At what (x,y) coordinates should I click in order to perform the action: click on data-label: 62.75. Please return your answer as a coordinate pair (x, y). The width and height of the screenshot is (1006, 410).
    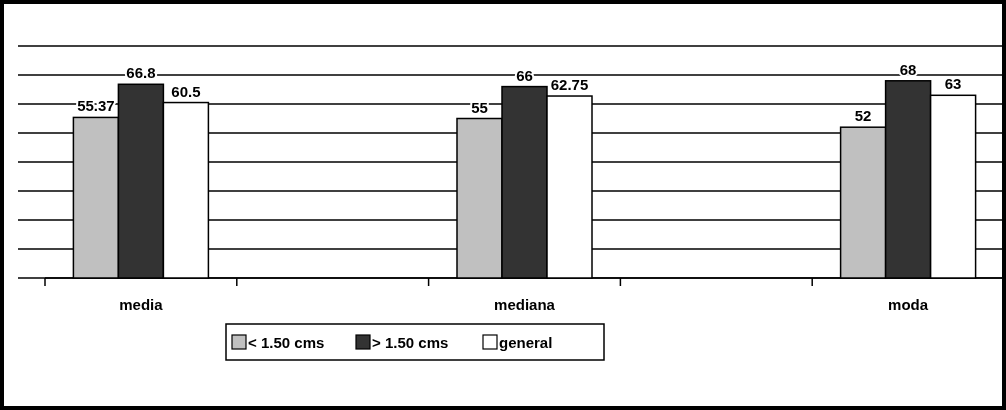
    Looking at the image, I should click on (569, 85).